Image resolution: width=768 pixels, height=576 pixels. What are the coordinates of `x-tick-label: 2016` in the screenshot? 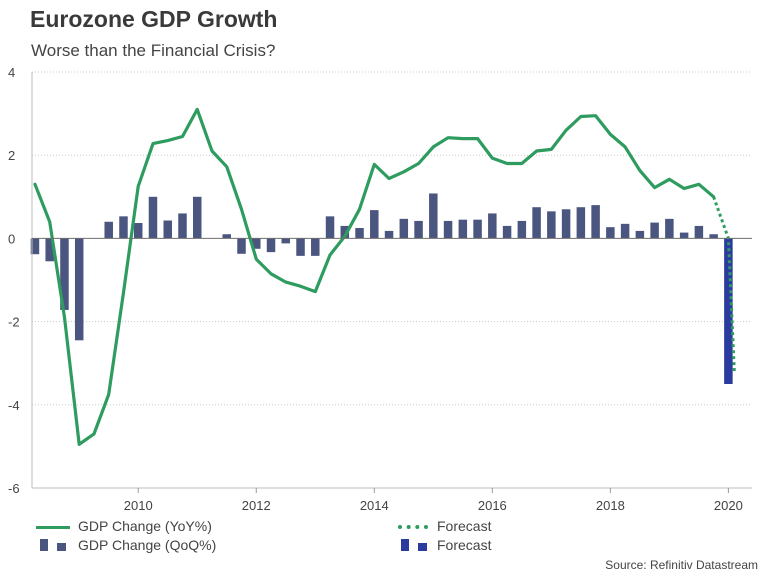 It's located at (492, 505).